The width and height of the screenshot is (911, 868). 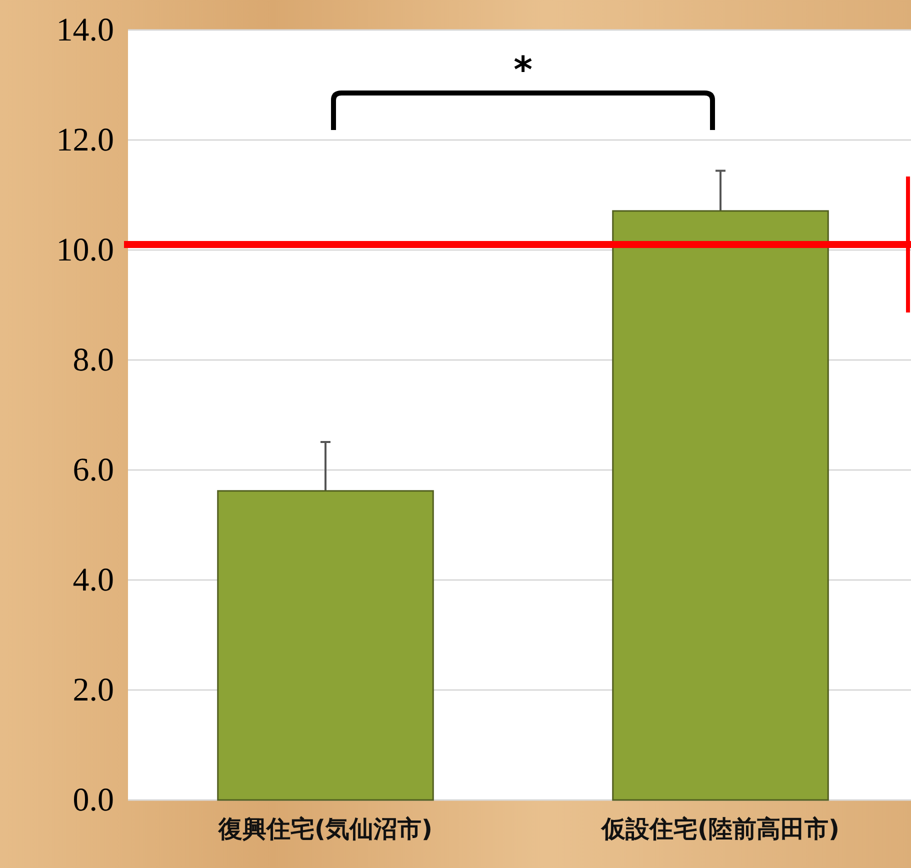 What do you see at coordinates (93, 580) in the screenshot?
I see `y-tick-label: 4.0` at bounding box center [93, 580].